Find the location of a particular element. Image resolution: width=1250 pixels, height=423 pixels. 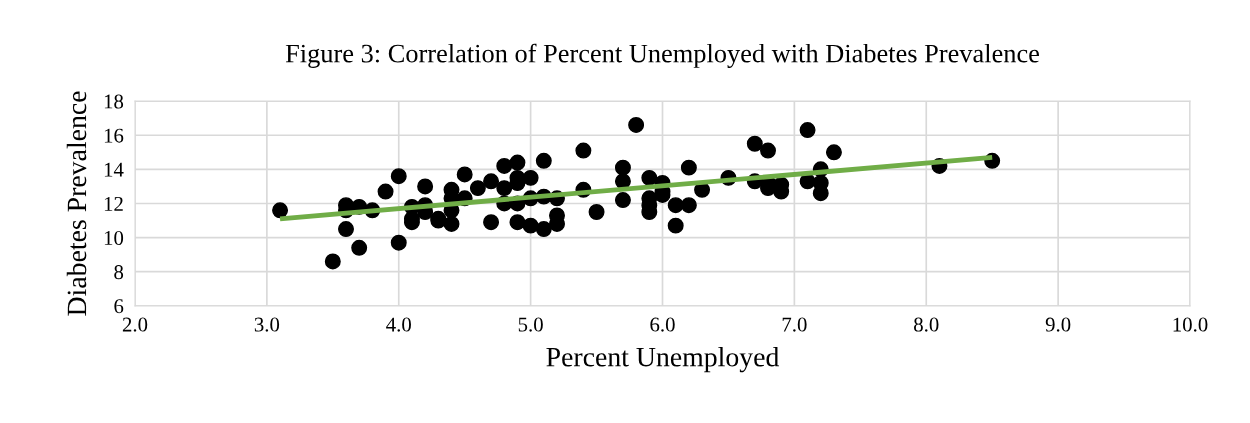

y-tick-label: 10 is located at coordinates (114, 238).